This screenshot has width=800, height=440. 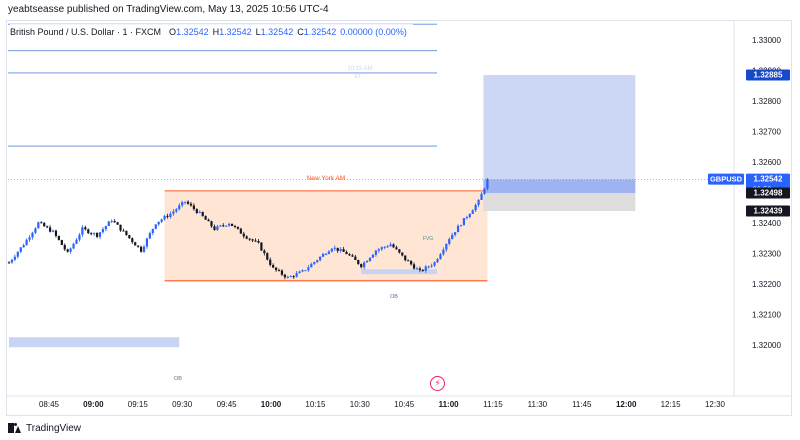 What do you see at coordinates (326, 235) in the screenshot?
I see `session-box` at bounding box center [326, 235].